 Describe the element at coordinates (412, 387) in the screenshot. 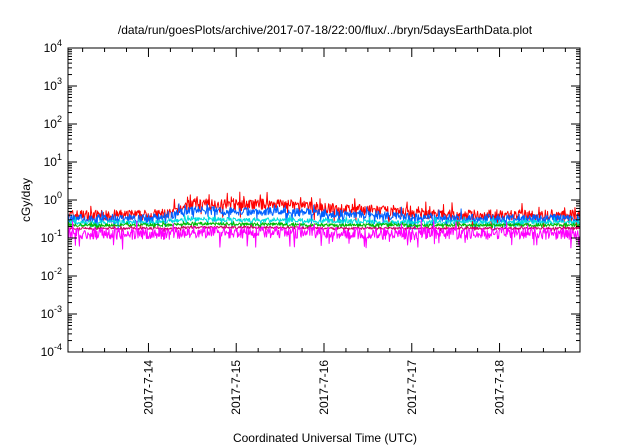

I see `x-tick-label: 2017-7-17` at that location.